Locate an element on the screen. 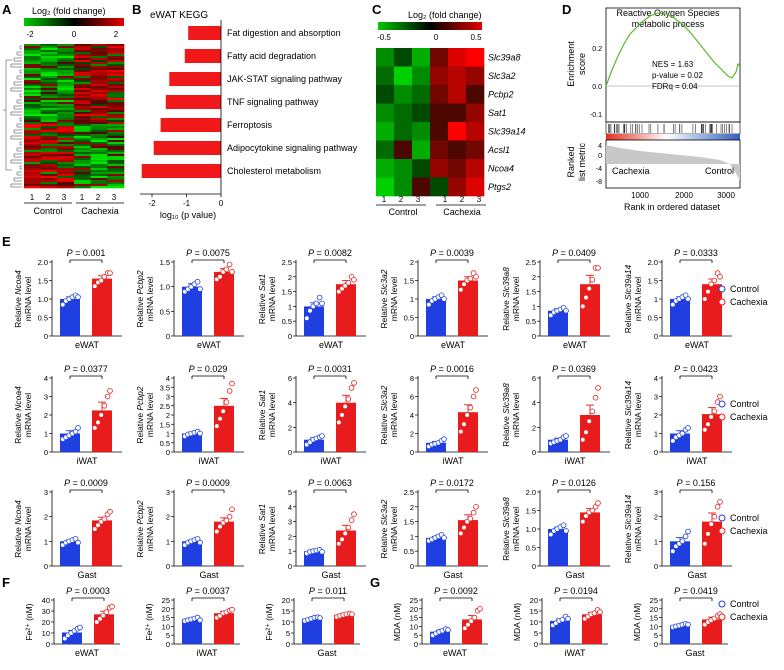 Image resolution: width=784 pixels, height=670 pixels. panel-d-es-tick: -0.1 is located at coordinates (596, 115).